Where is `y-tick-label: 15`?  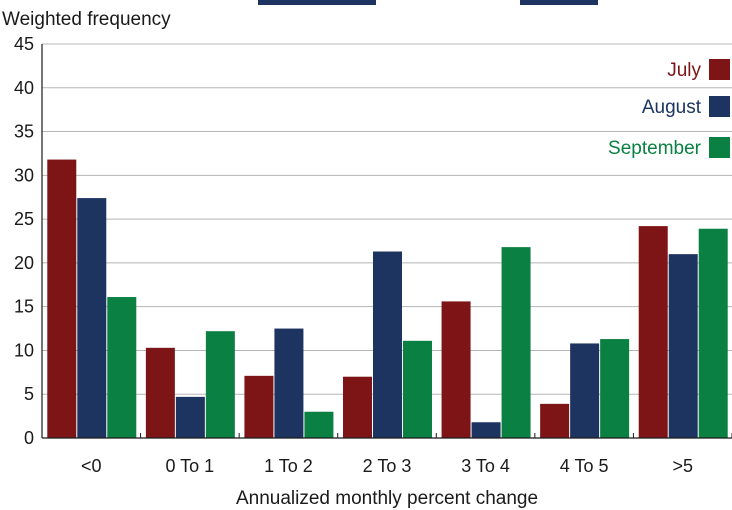 y-tick-label: 15 is located at coordinates (24, 307).